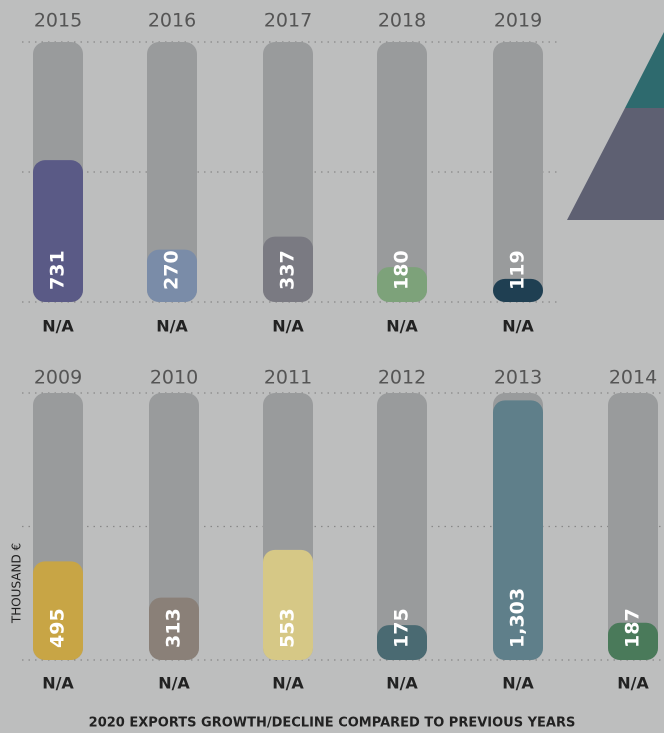 This screenshot has width=664, height=733. I want to click on data-label: 337, so click(288, 270).